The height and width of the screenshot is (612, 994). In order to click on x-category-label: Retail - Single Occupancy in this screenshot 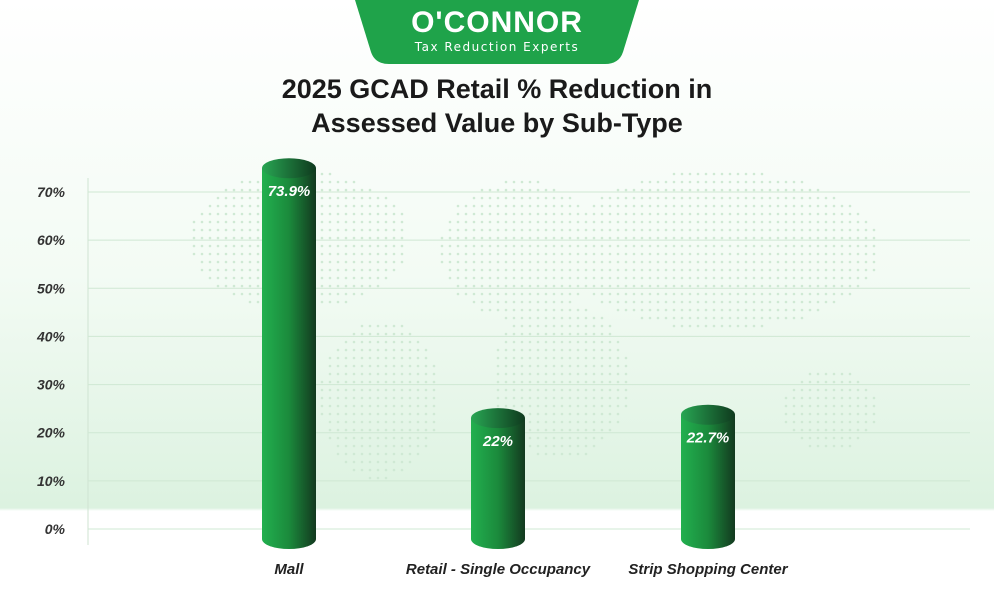, I will do `click(498, 569)`.